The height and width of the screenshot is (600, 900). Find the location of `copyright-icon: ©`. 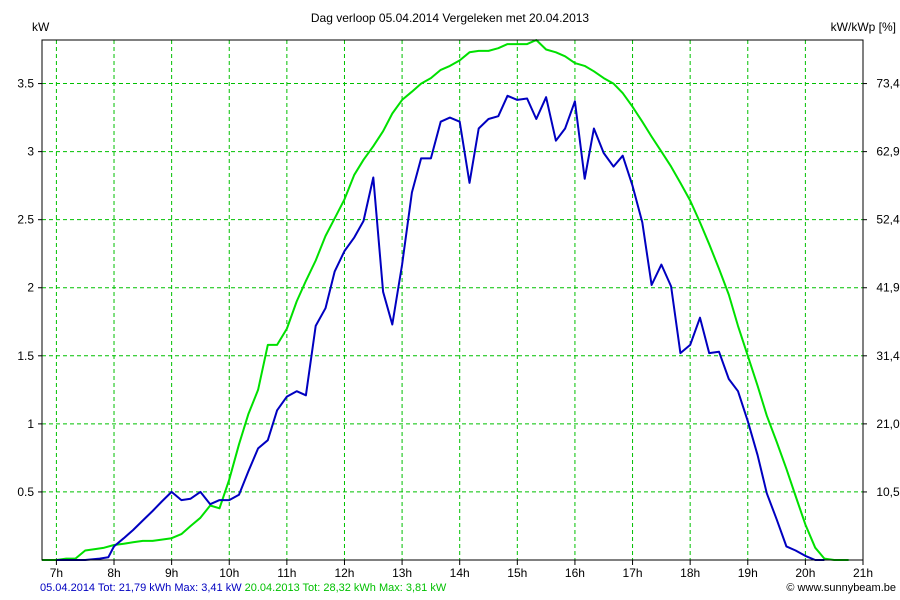

copyright-icon: © is located at coordinates (790, 588).